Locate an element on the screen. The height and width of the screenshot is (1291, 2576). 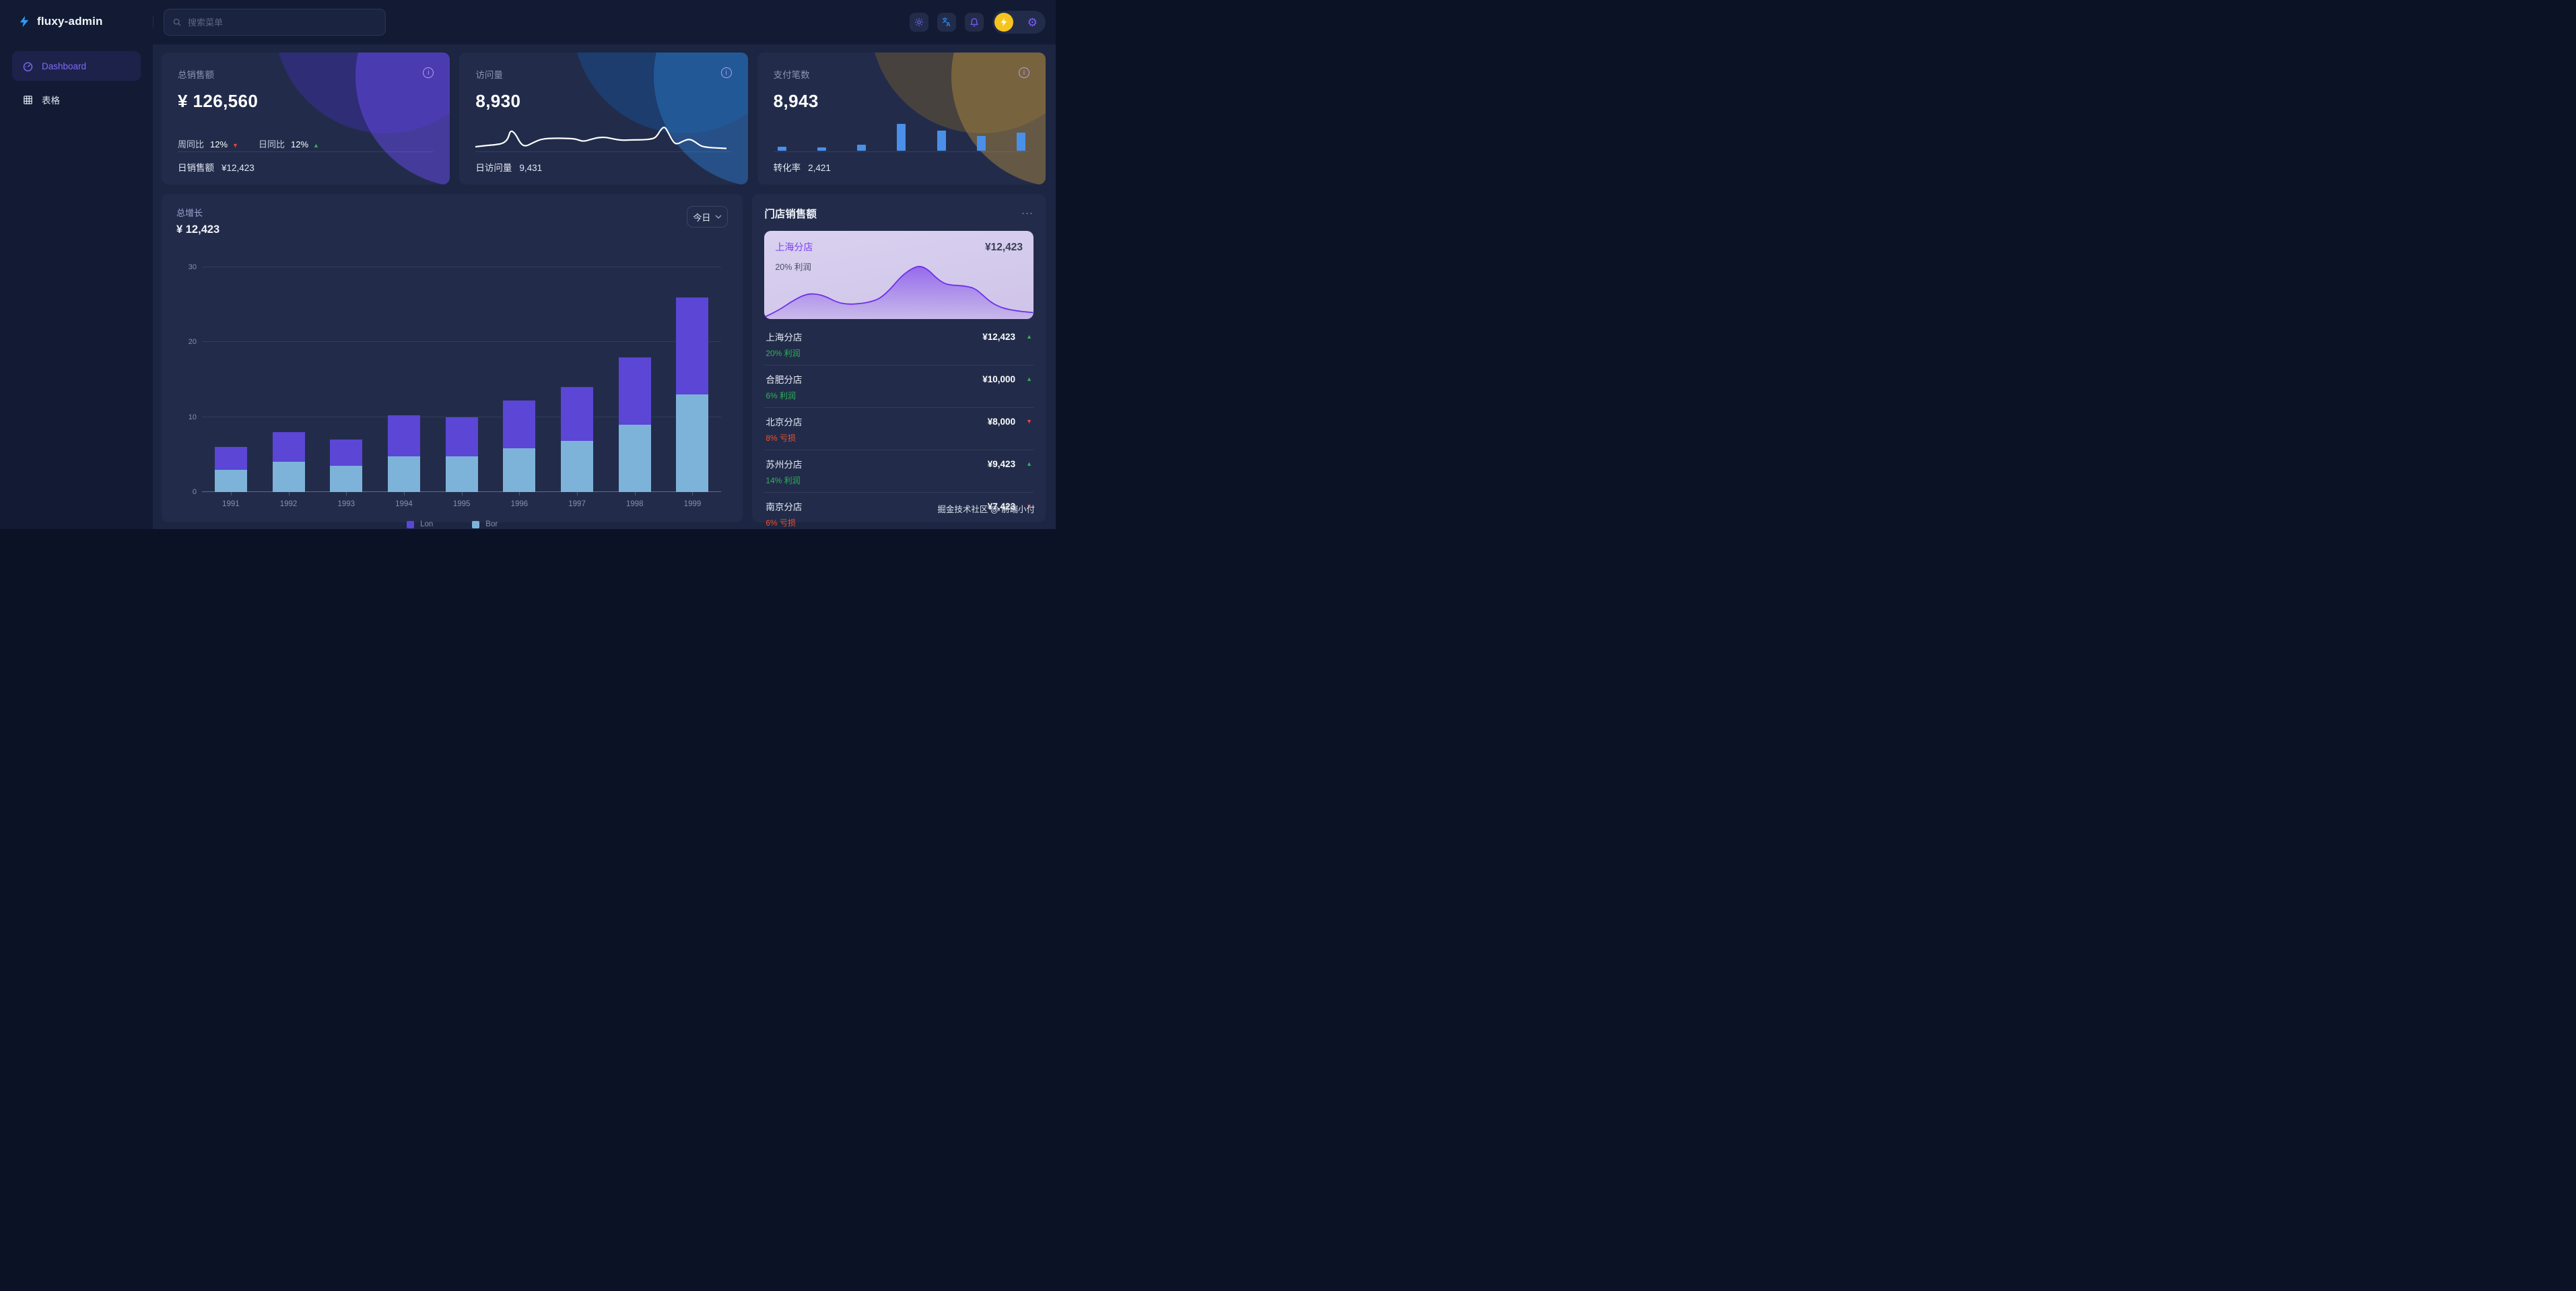
store-profit: 6% 利润 is located at coordinates (781, 395).